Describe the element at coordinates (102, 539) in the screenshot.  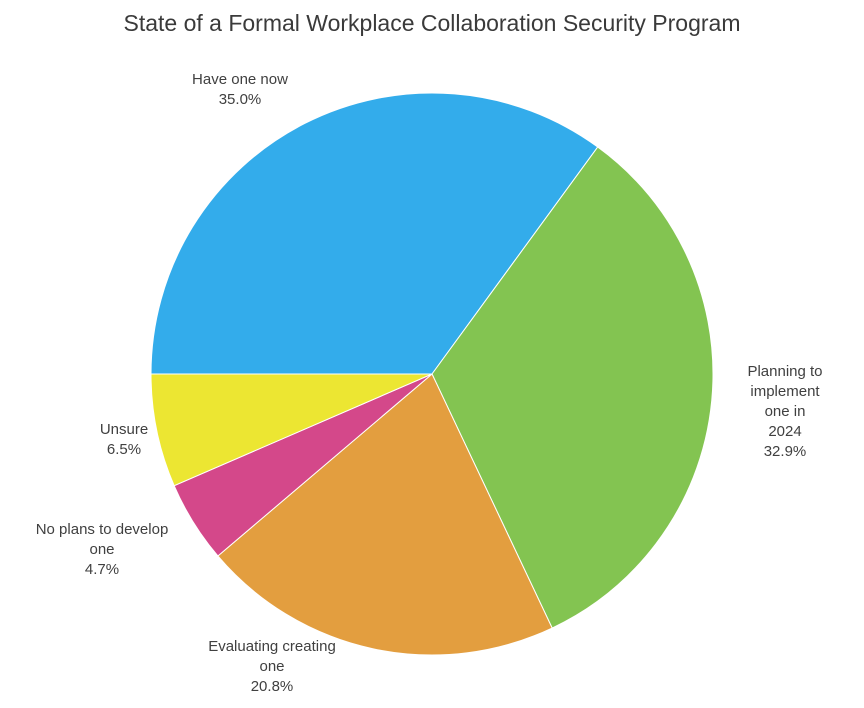
I see `slice-label-name: No plans to develop one` at that location.